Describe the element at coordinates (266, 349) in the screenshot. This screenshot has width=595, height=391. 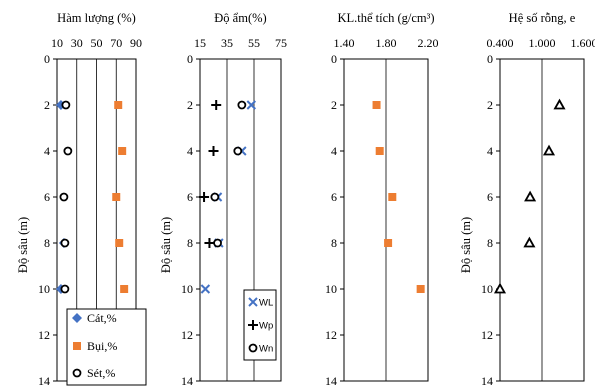
I see `legend-label-wn: Wn` at that location.